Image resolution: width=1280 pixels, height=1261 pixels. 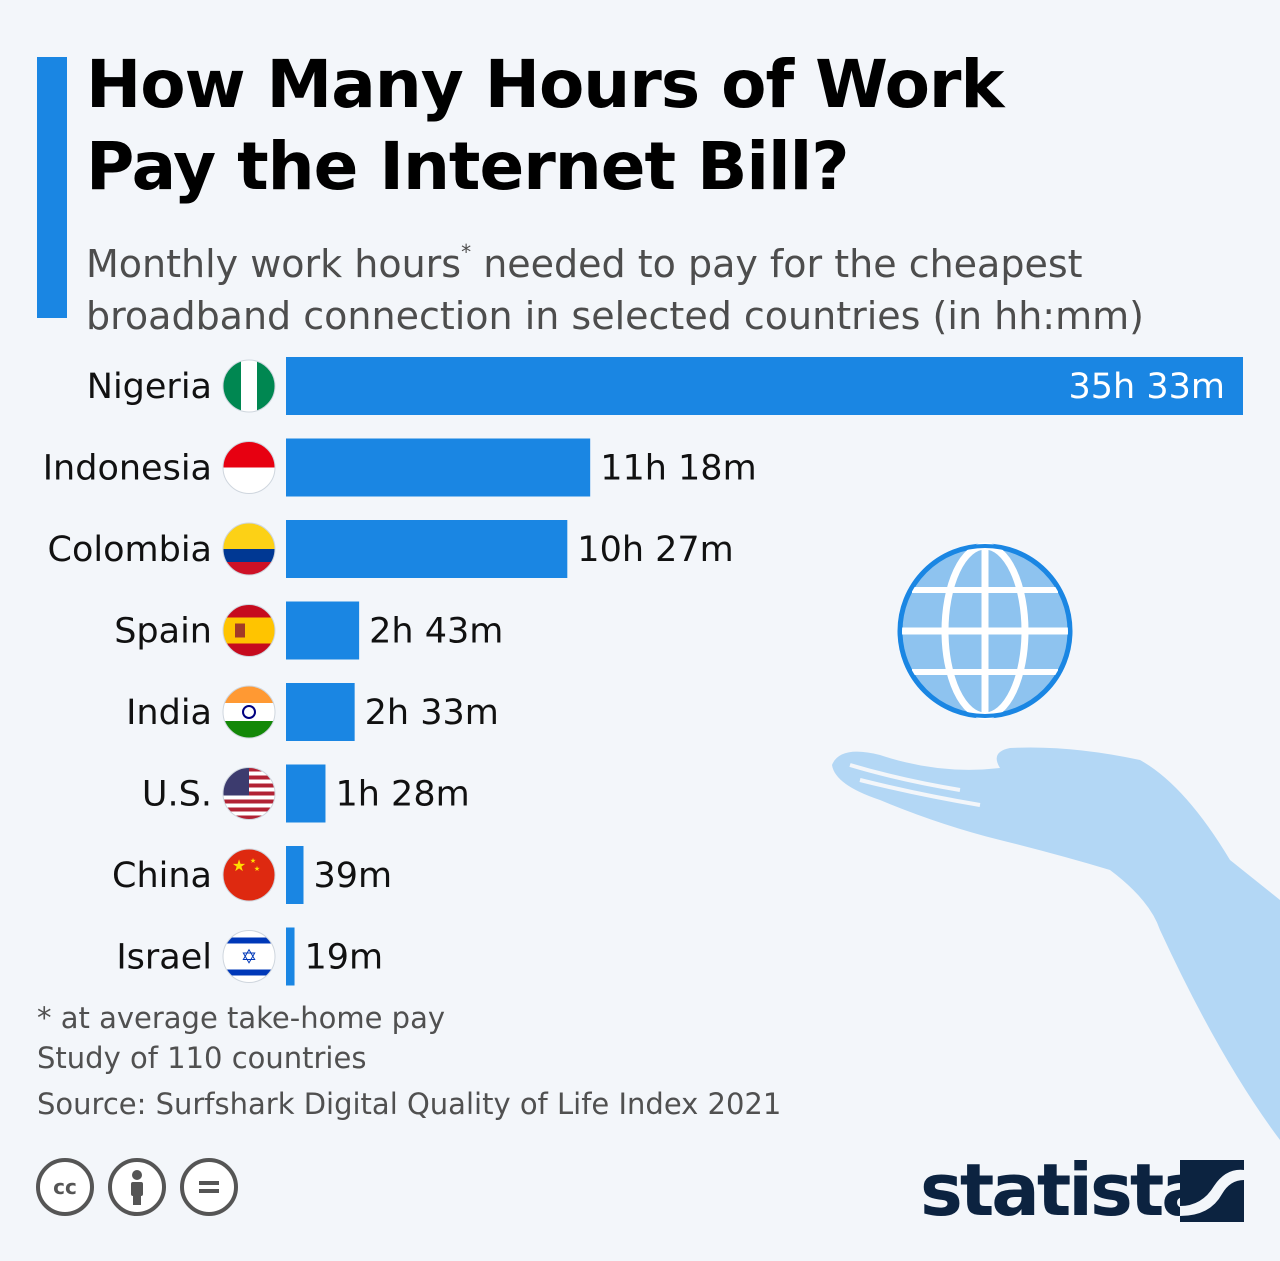 What do you see at coordinates (436, 632) in the screenshot?
I see `value-label-spain: 2h 43m` at bounding box center [436, 632].